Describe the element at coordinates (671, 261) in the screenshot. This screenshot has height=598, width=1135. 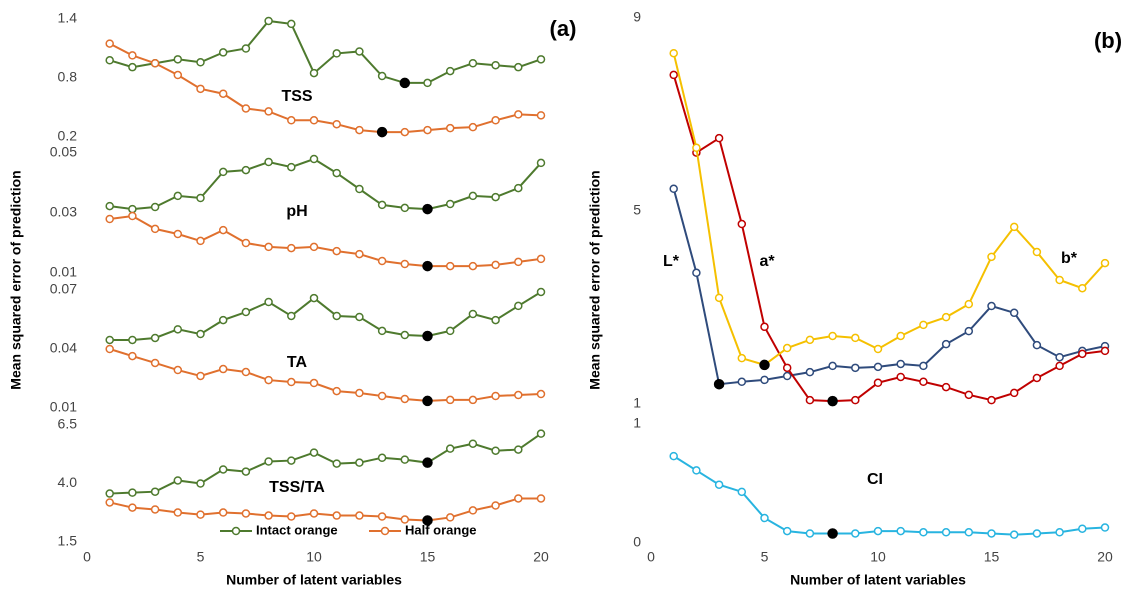
I see `series-label: L*` at that location.